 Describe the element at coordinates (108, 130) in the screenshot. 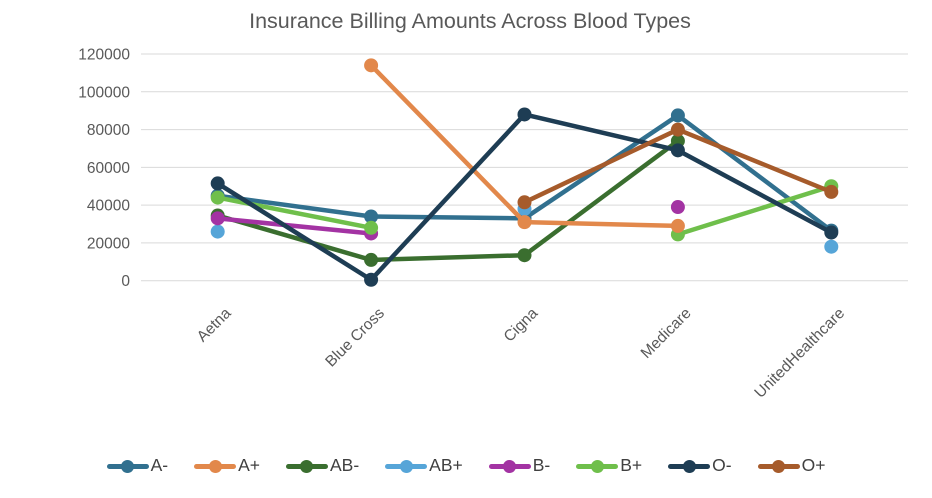

I see `y-tick-label: 80000` at that location.